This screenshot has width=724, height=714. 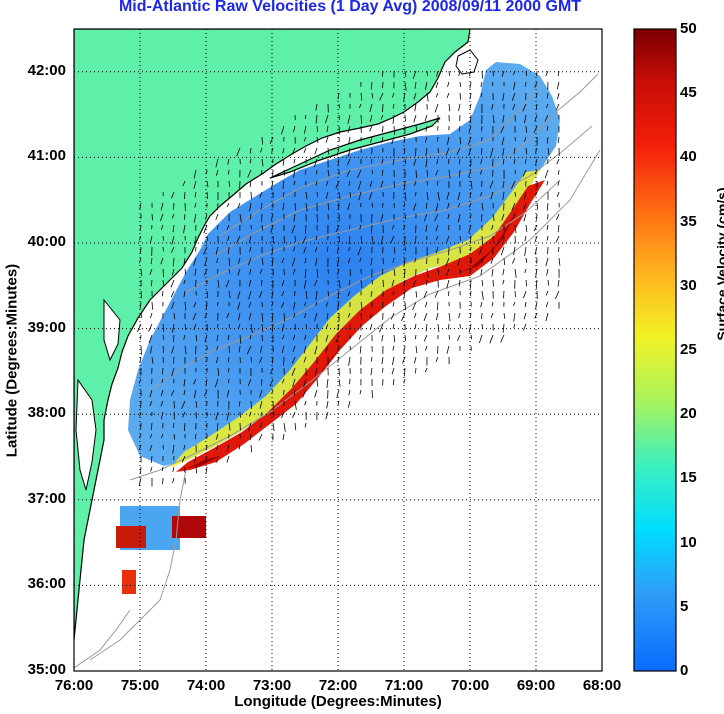 I want to click on colorbar-tick-label: 20, so click(x=688, y=414).